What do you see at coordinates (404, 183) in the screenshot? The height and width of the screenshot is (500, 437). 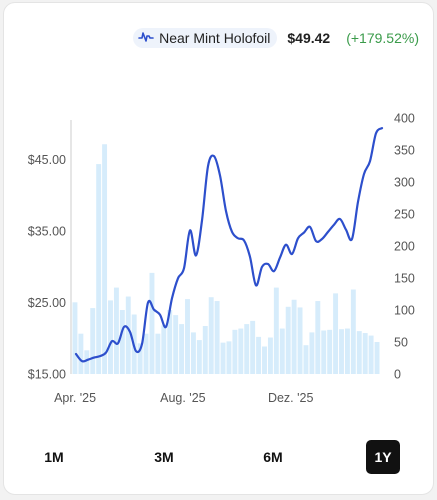 I see `y-right-tick-label: 300` at bounding box center [404, 183].